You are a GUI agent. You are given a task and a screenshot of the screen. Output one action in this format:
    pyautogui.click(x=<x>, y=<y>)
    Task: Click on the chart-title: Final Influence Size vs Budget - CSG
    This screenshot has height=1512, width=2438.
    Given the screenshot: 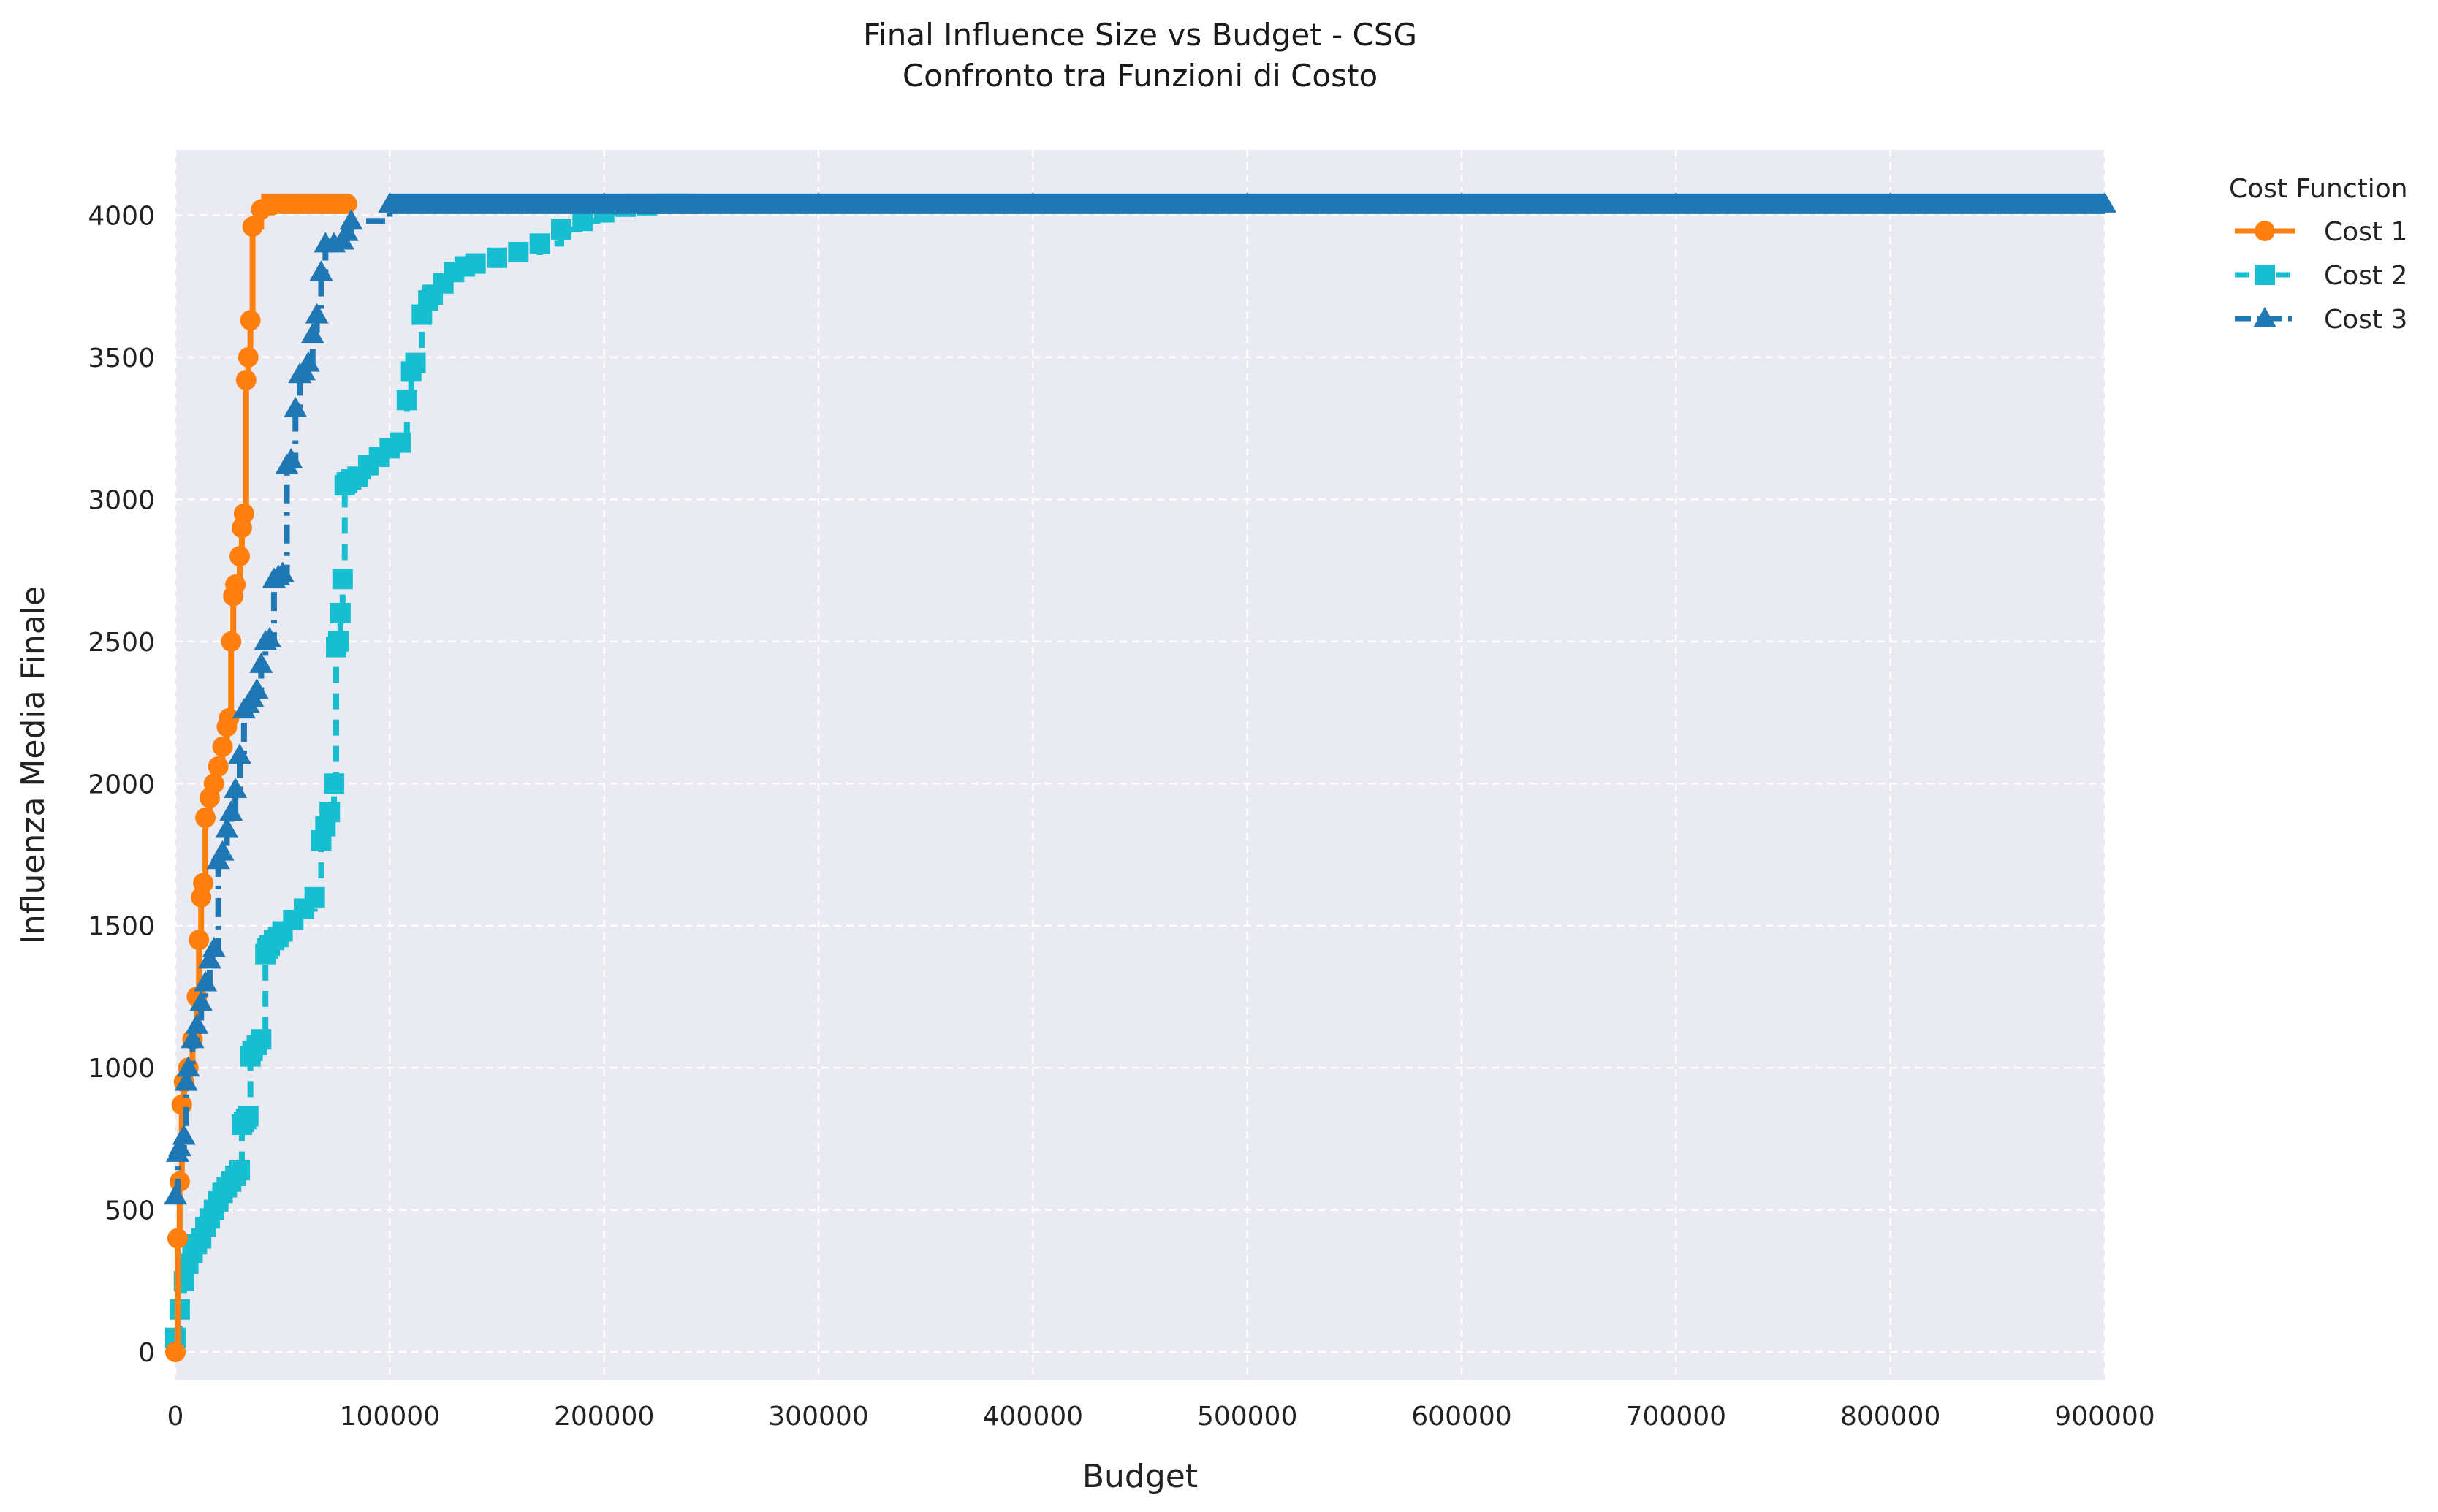 What is the action you would take?
    pyautogui.click(x=1140, y=35)
    